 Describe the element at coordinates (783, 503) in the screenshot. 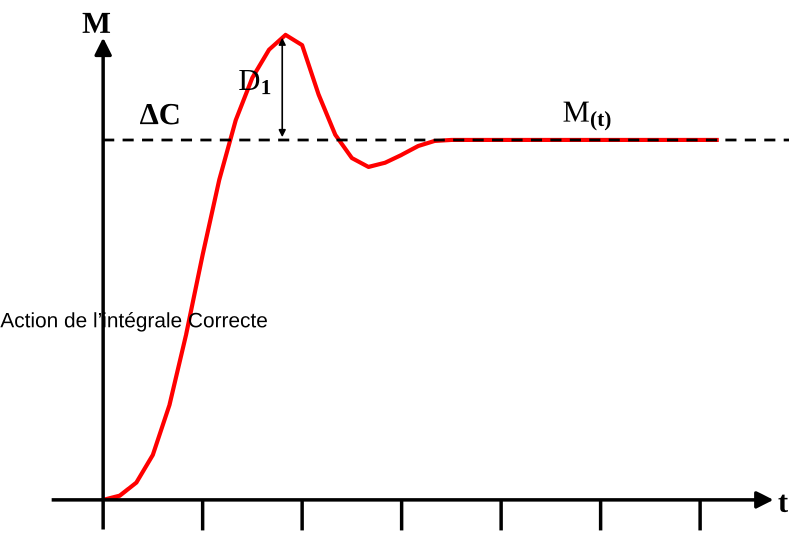

I see `x-axis-title: t` at that location.